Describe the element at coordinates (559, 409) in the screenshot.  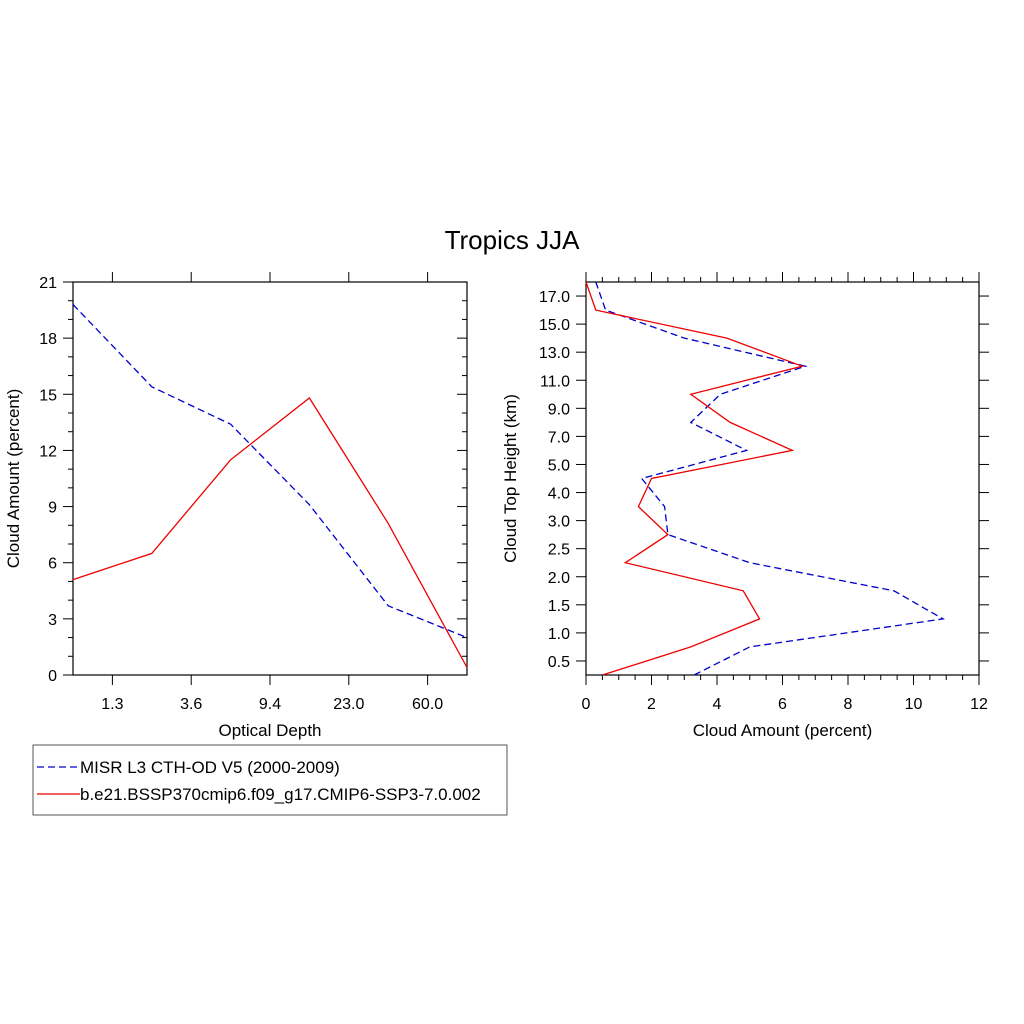
I see `right-y-tick-label: 9.0` at that location.